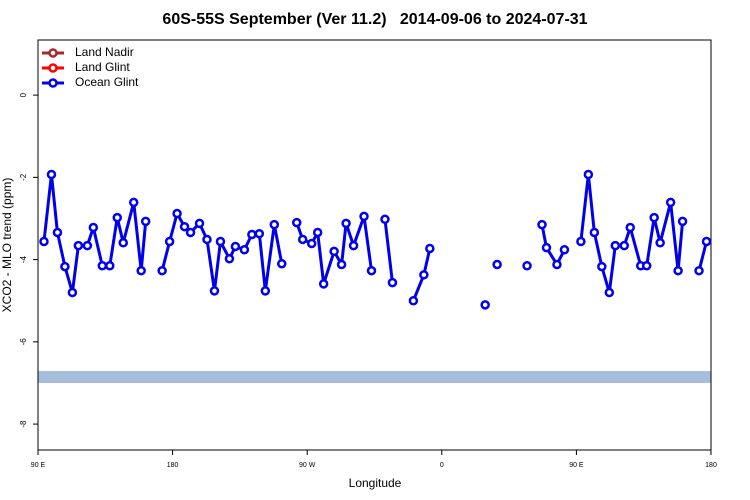 The image size is (750, 500). What do you see at coordinates (375, 483) in the screenshot?
I see `x-axis-label: Longitude` at bounding box center [375, 483].